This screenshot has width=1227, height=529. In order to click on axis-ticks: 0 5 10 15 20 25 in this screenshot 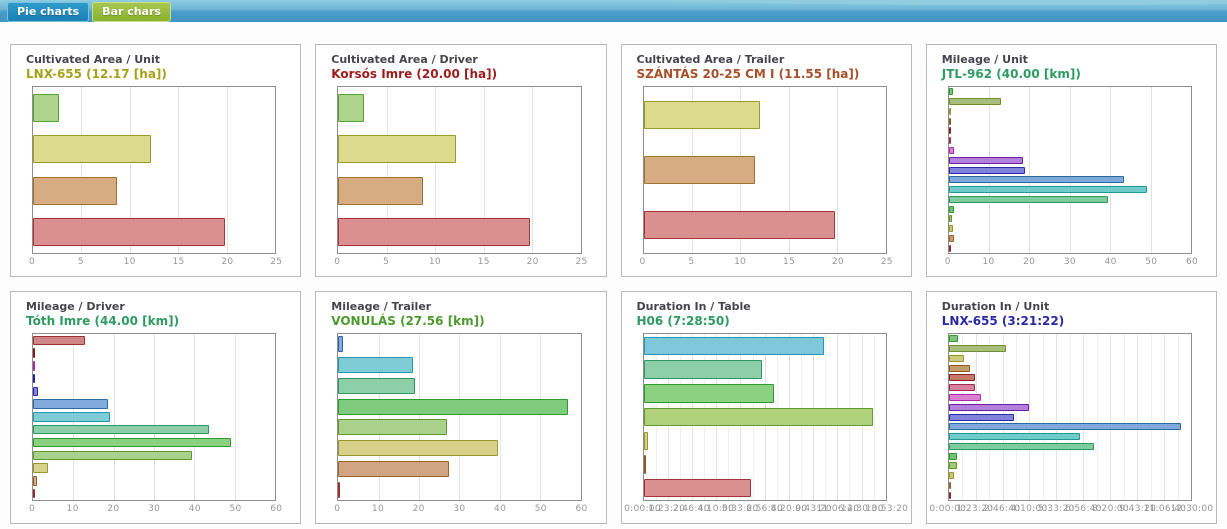, I will do `click(765, 263)`.